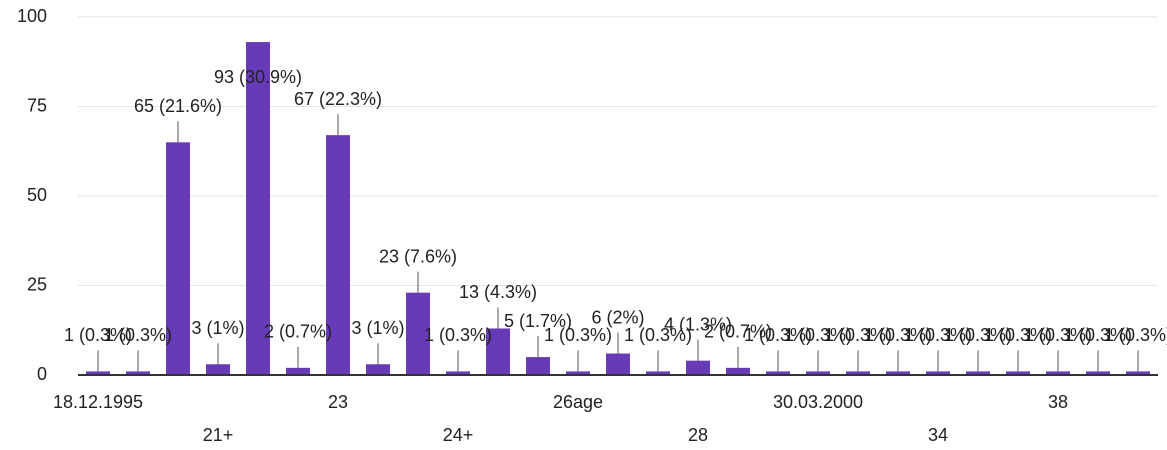 This screenshot has height=450, width=1167. What do you see at coordinates (538, 321) in the screenshot?
I see `data-label: 5 (1.7%)` at bounding box center [538, 321].